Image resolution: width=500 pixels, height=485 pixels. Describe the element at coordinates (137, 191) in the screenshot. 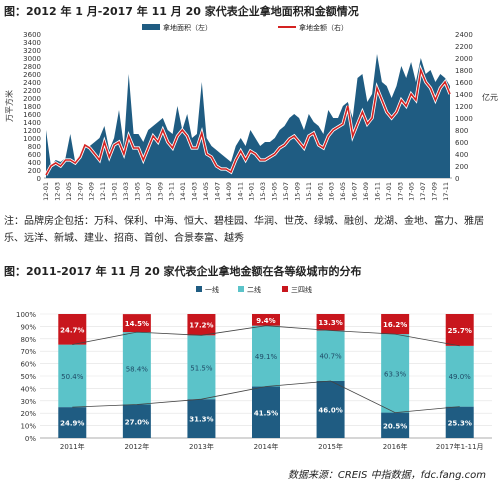

I see `x-tick-label: 13-05` at that location.